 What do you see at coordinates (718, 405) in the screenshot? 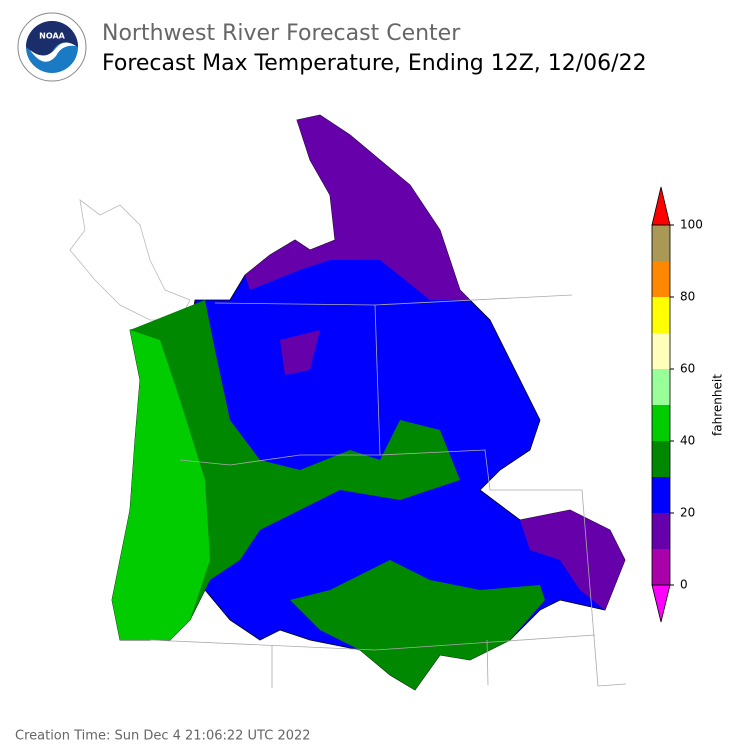
I see `colorbar-label: fahrenheit` at bounding box center [718, 405].